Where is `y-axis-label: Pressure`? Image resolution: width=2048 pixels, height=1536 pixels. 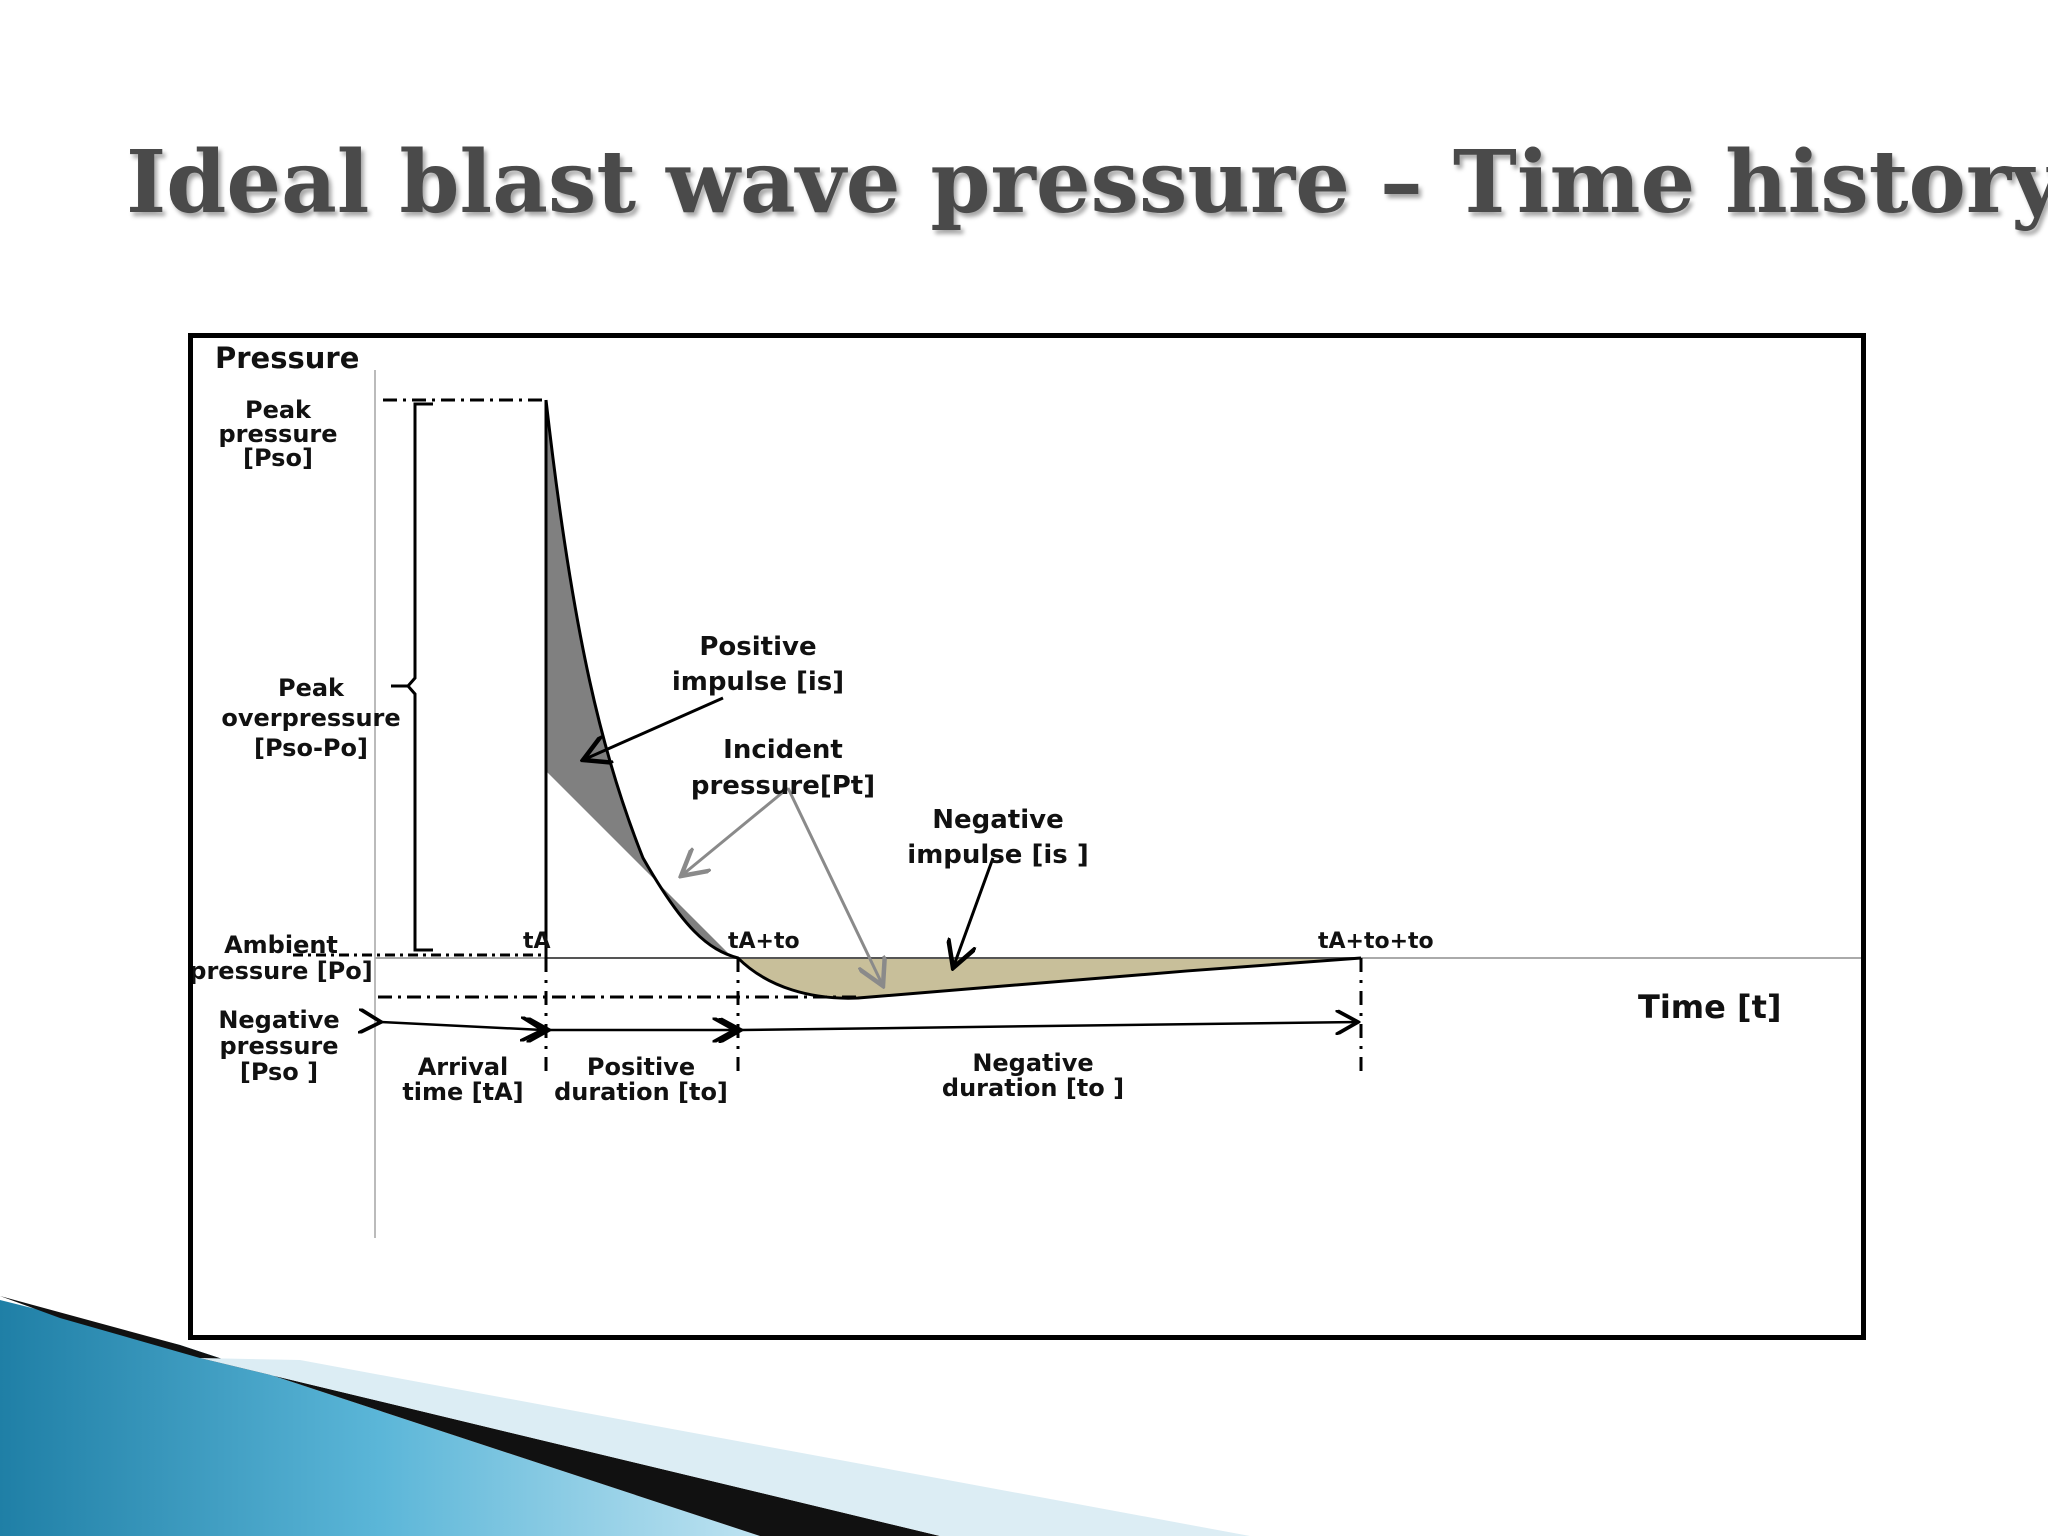
y-axis-label: Pressure is located at coordinates (287, 358).